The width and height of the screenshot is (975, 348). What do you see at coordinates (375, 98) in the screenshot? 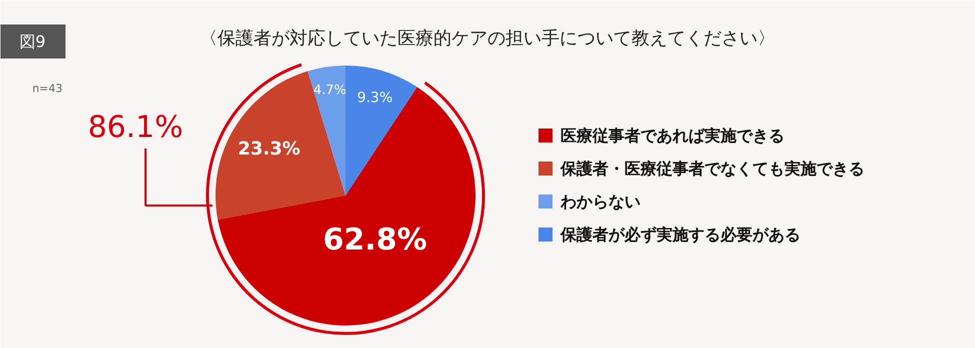
I see `data-label: 9.3%` at bounding box center [375, 98].